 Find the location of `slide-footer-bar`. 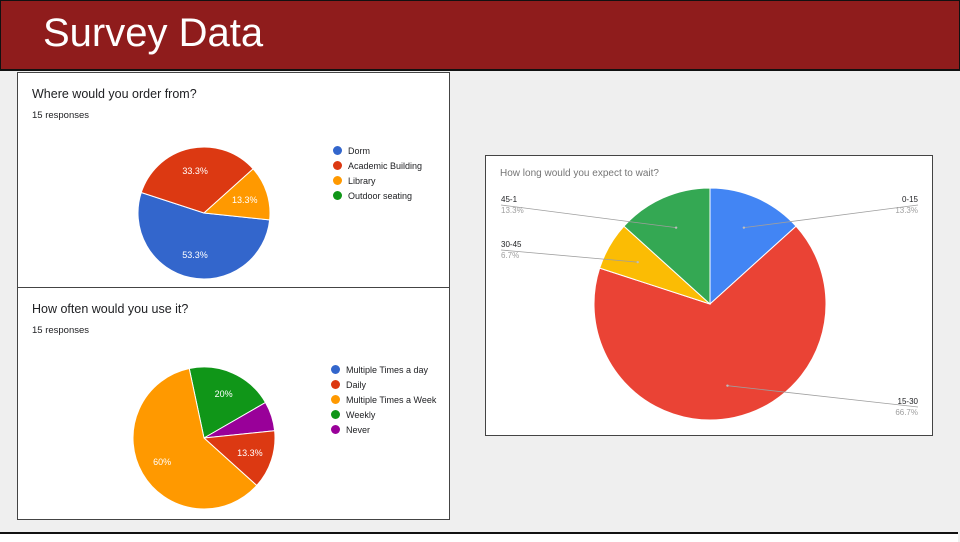

slide-footer-bar is located at coordinates (479, 537).